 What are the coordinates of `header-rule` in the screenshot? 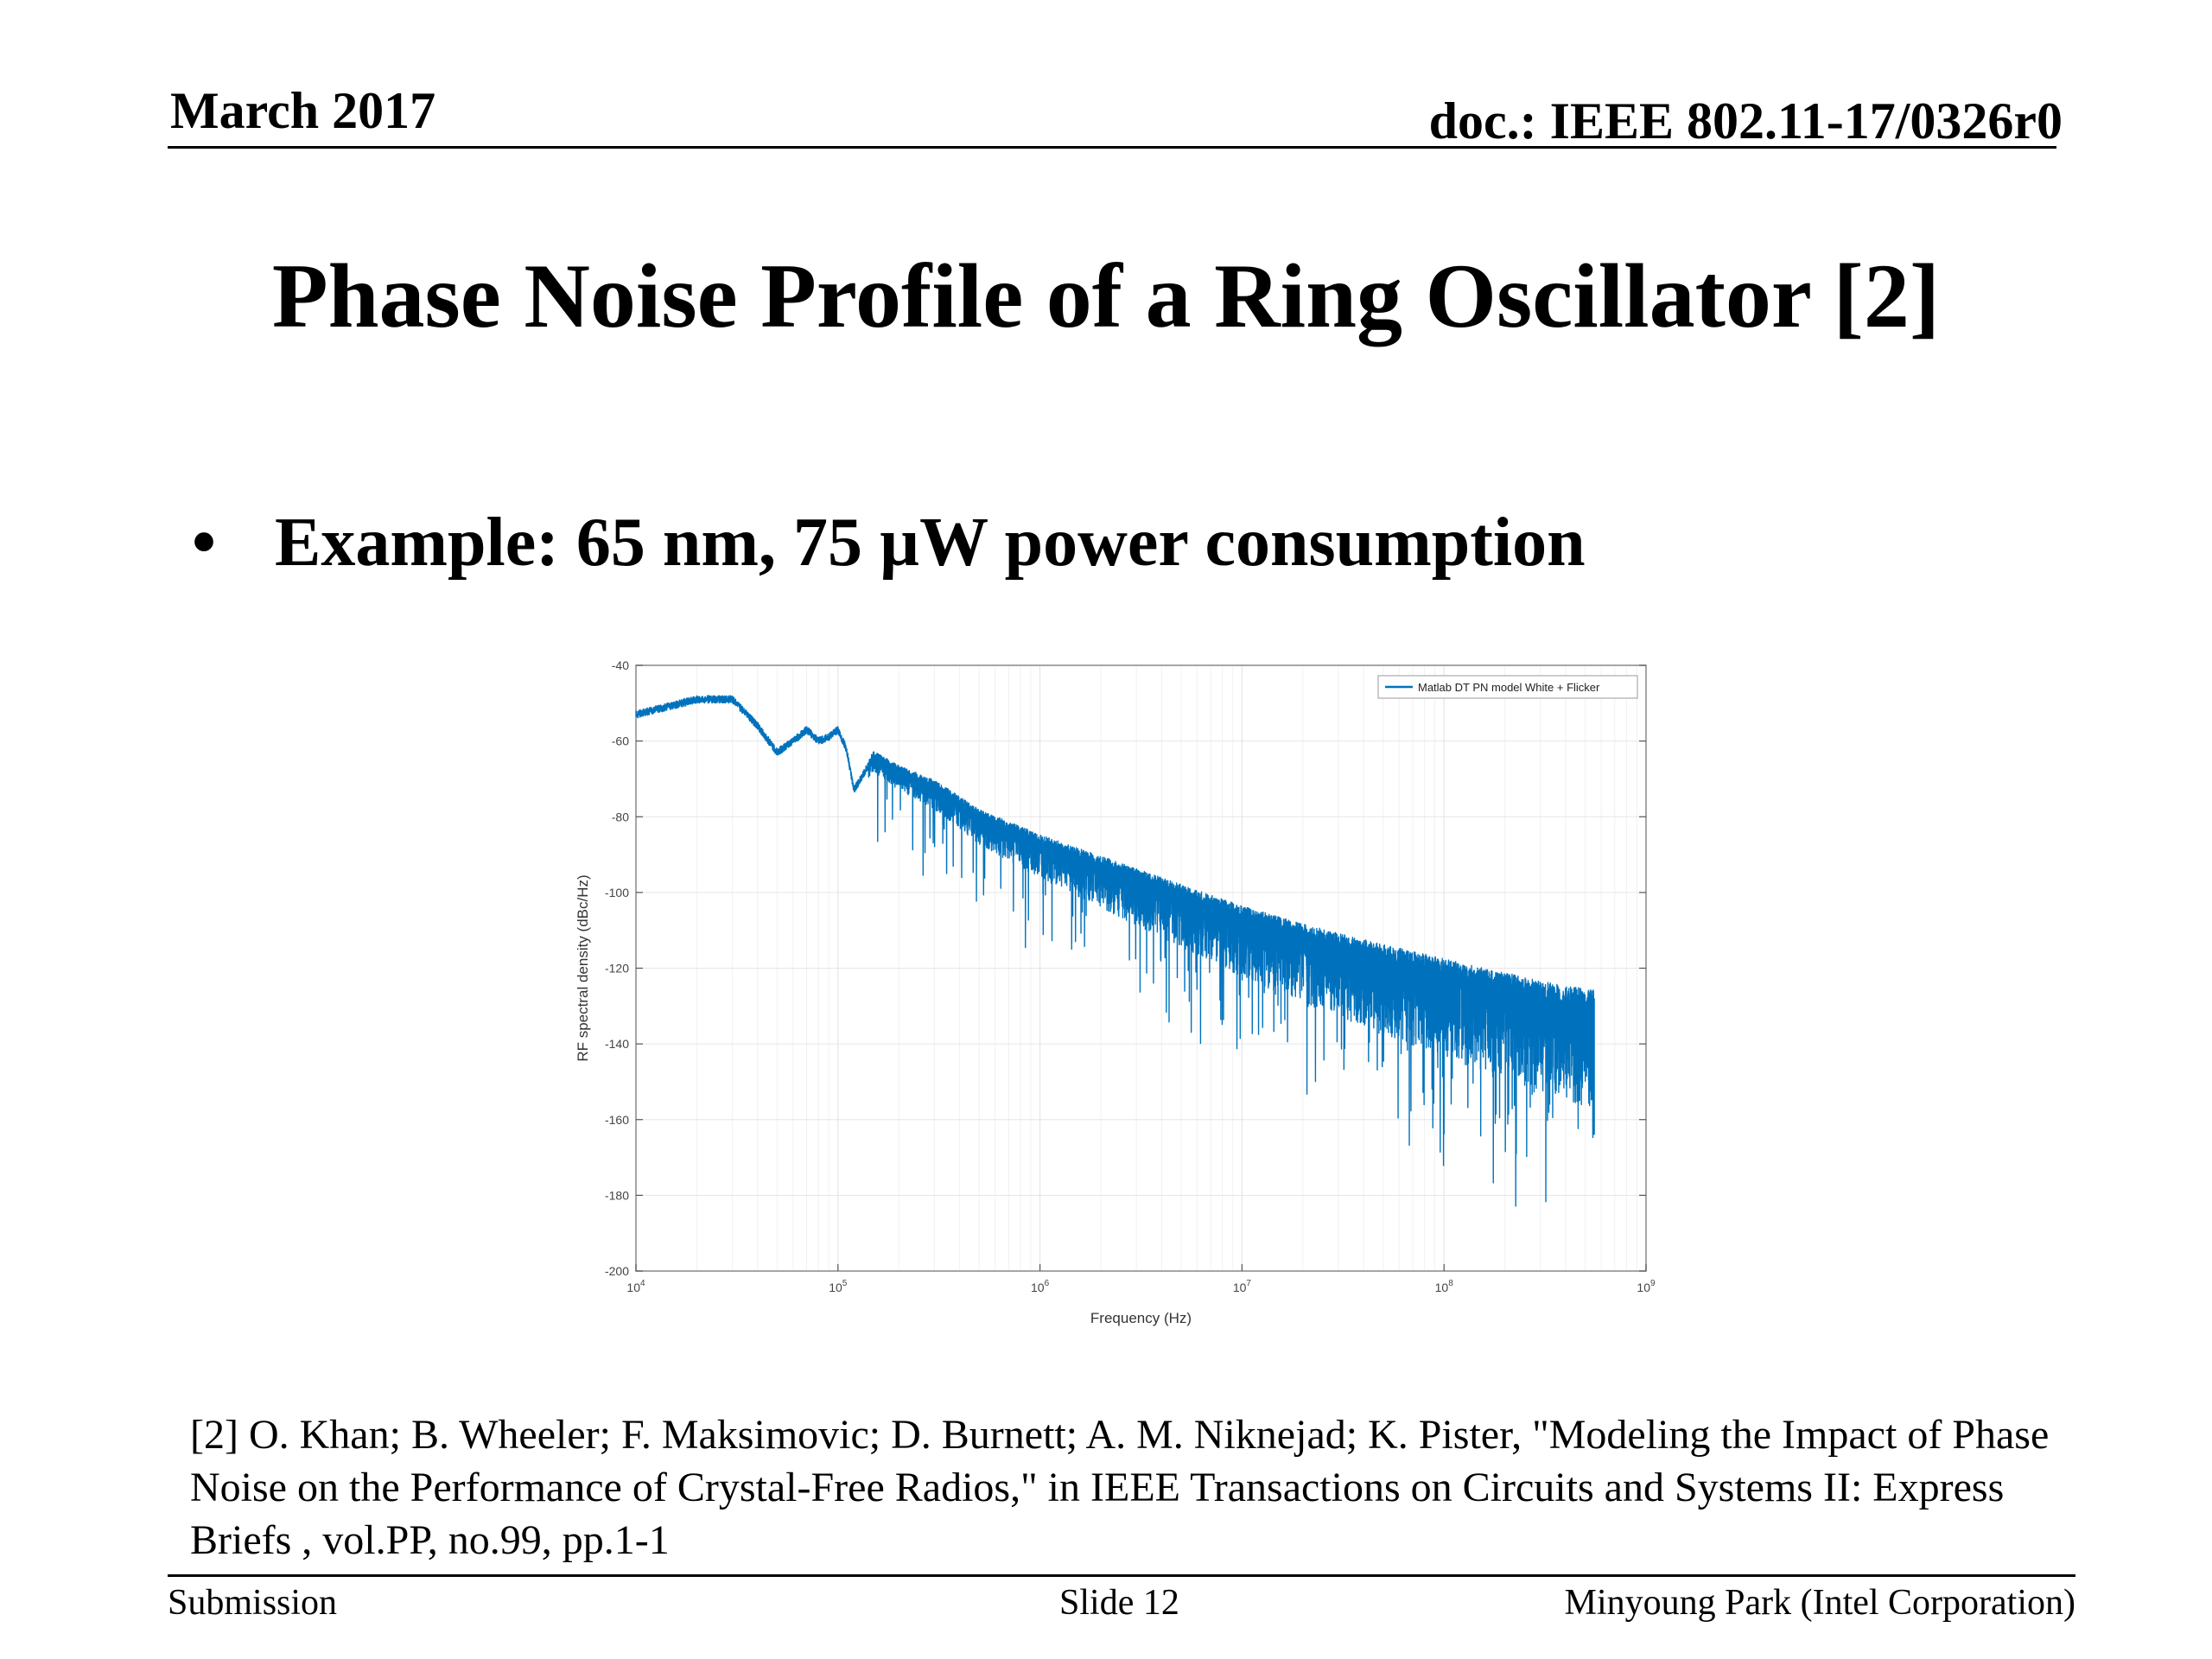 It's located at (1112, 147).